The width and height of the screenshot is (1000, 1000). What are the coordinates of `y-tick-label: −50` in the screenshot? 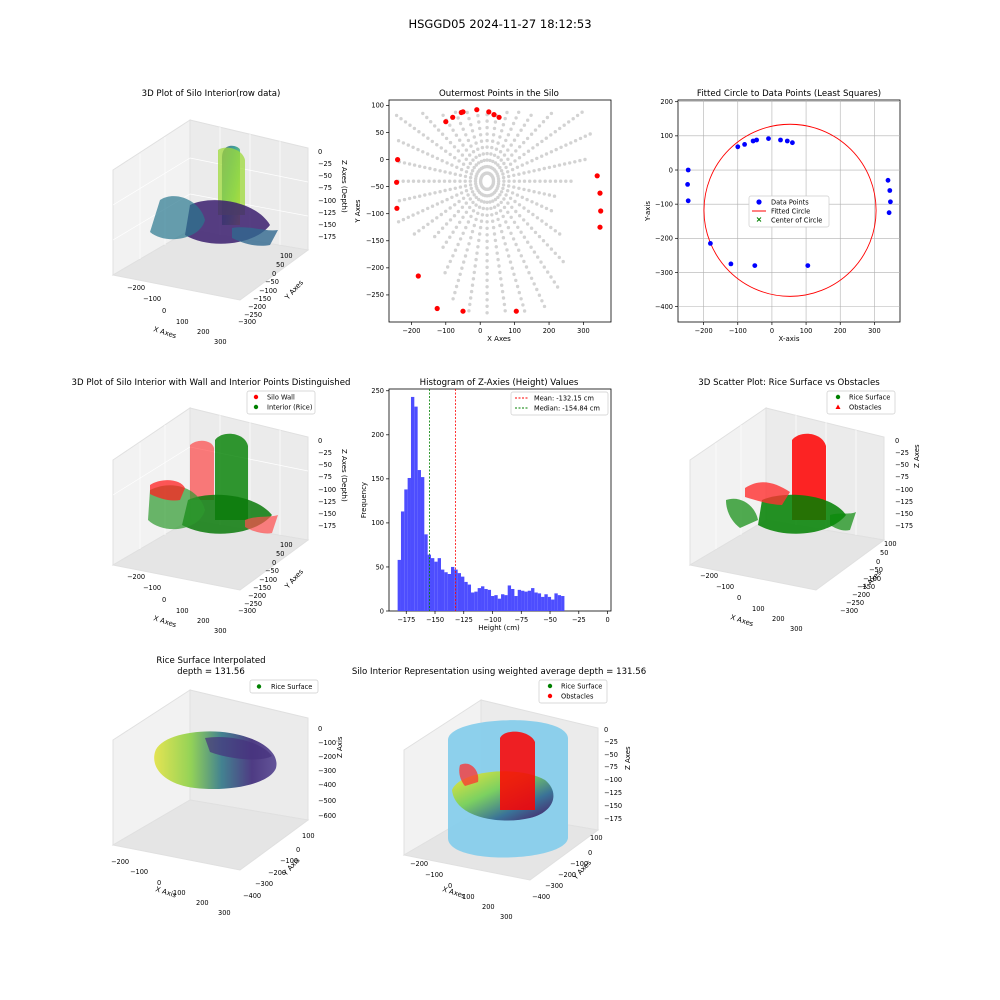 It's located at (377, 187).